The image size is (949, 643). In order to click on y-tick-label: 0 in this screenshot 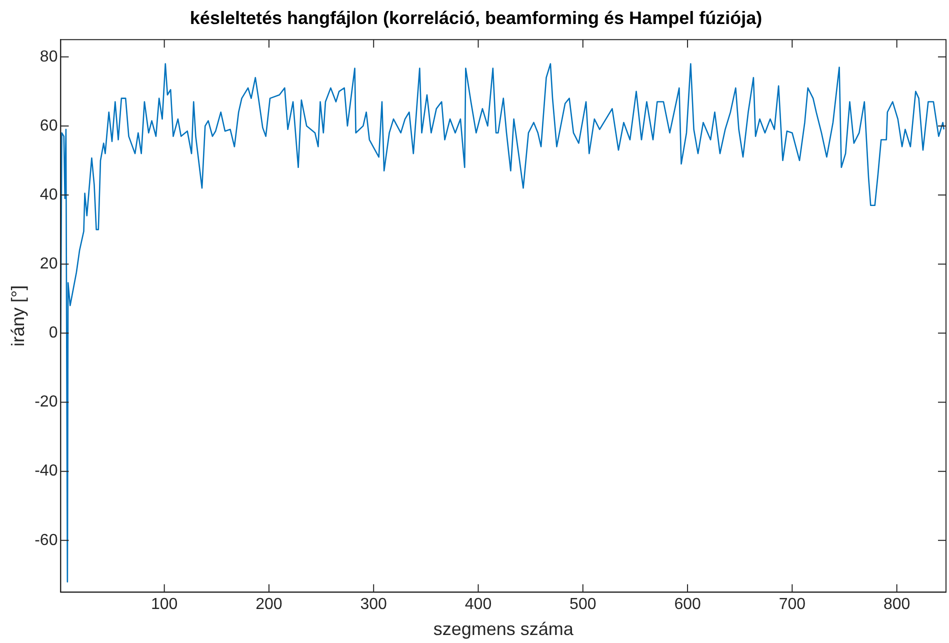, I will do `click(53, 333)`.